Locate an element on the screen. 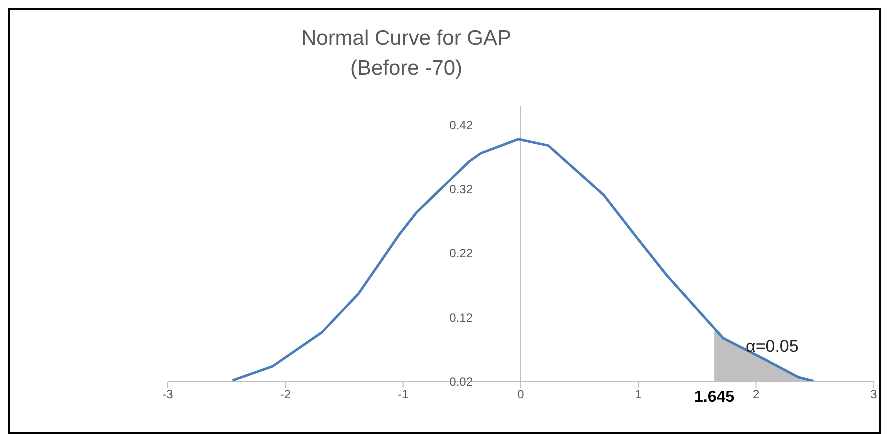 This screenshot has width=889, height=434. x-tick-label: 2 is located at coordinates (756, 395).